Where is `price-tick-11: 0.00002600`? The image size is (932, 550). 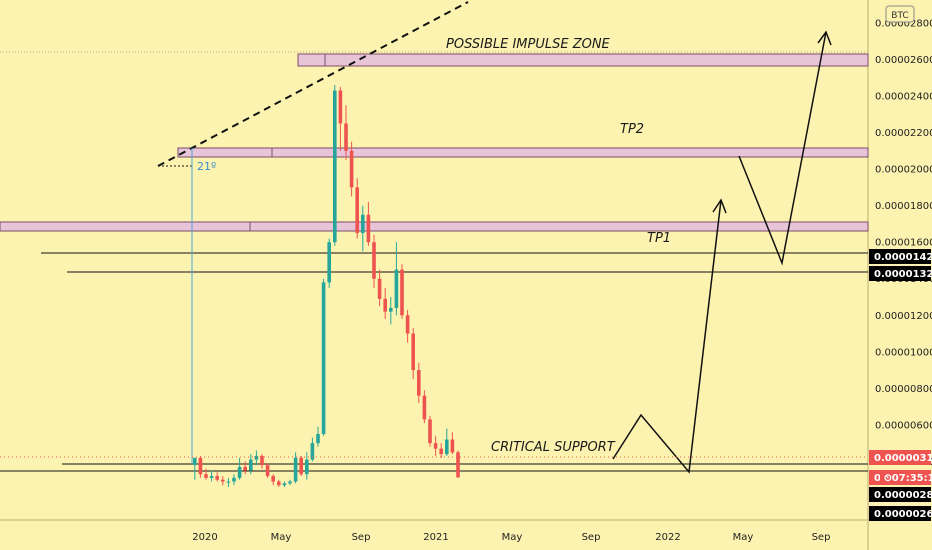 price-tick-11: 0.00002600 is located at coordinates (903, 60).